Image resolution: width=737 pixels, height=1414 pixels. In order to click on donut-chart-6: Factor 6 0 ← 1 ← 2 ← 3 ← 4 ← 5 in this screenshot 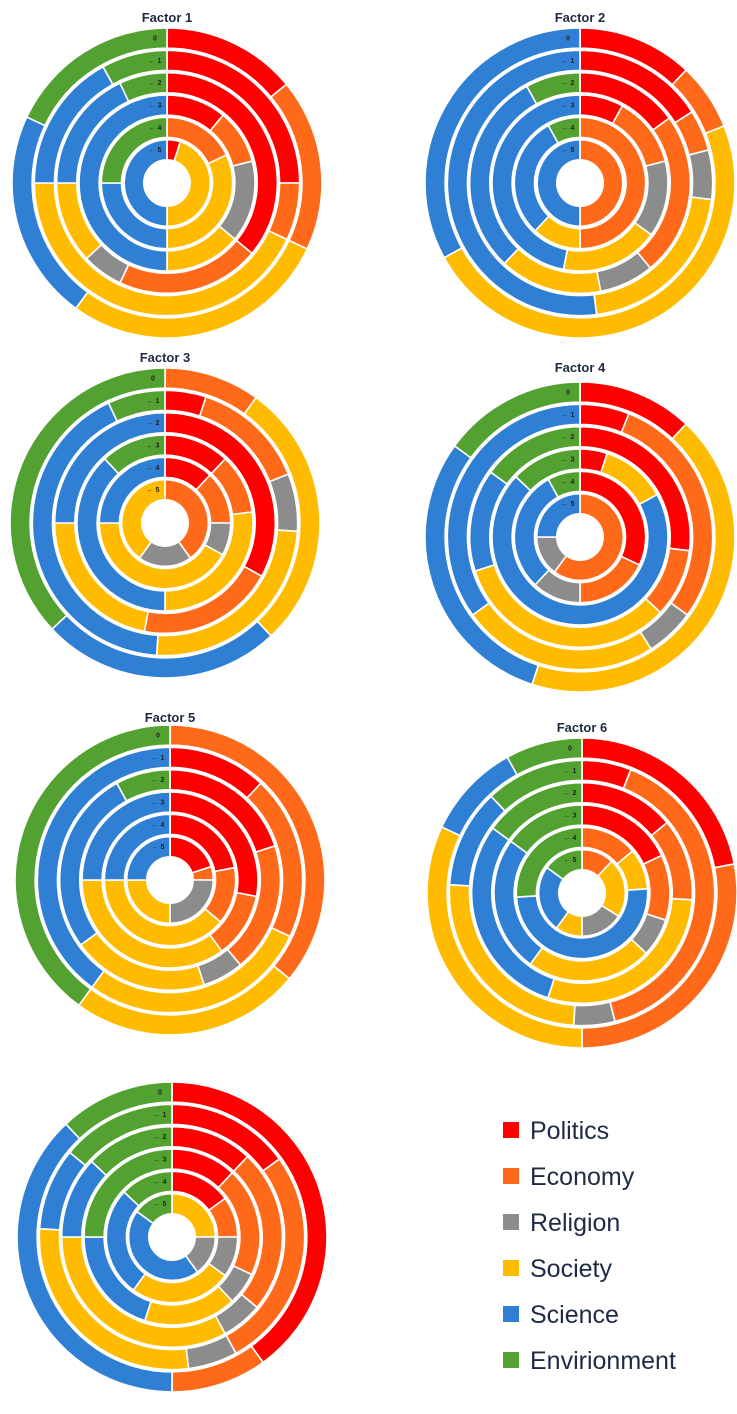, I will do `click(581, 884)`.